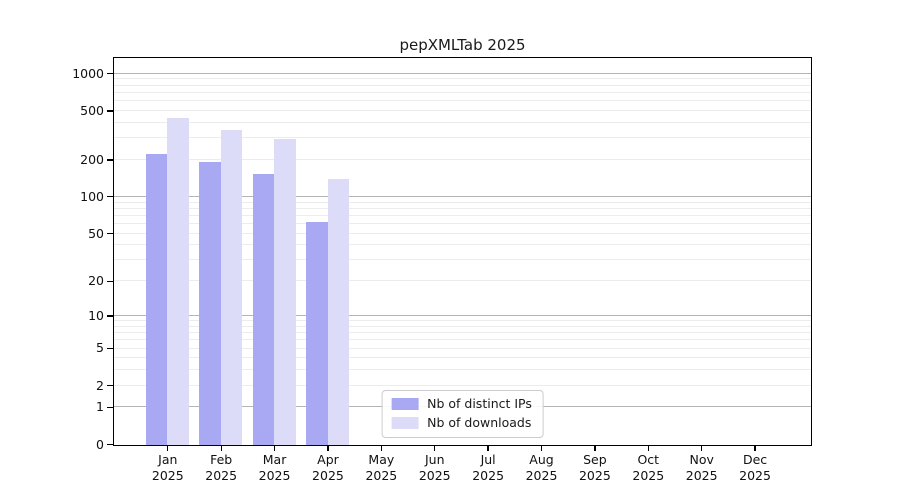 The width and height of the screenshot is (900, 500). I want to click on x-tick-label: Dec 2025, so click(755, 467).